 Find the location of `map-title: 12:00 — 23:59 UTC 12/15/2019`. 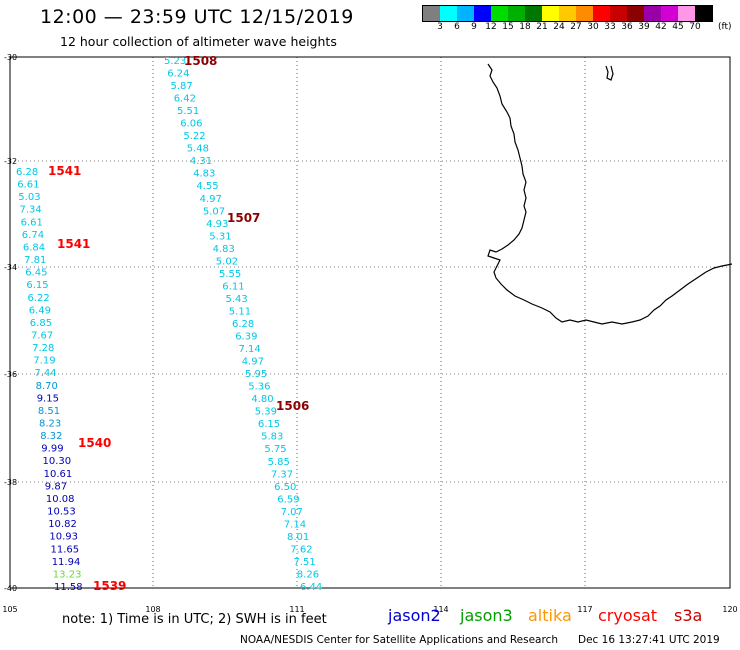

map-title: 12:00 — 23:59 UTC 12/15/2019 is located at coordinates (197, 17).